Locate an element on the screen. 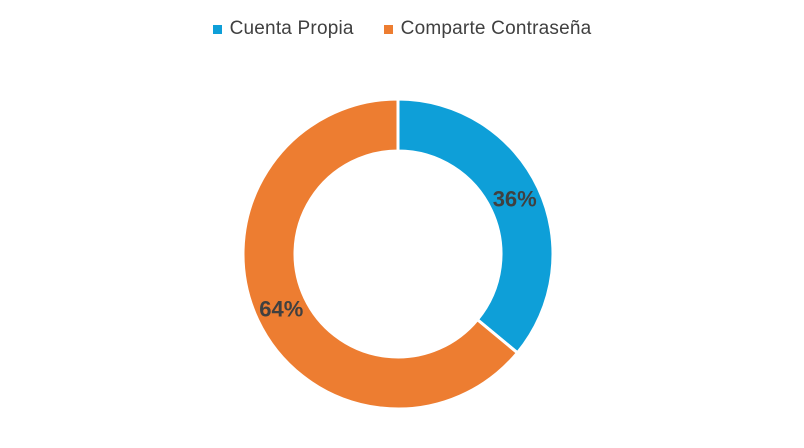 Image resolution: width=804 pixels, height=448 pixels. legend-swatch-comparte-contrasena is located at coordinates (388, 29).